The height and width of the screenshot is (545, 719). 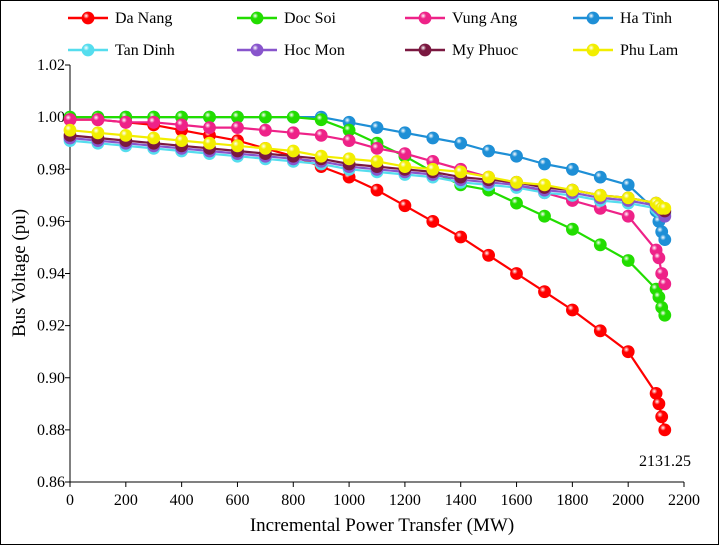 What do you see at coordinates (367, 169) in the screenshot?
I see `series-phu-lam` at bounding box center [367, 169].